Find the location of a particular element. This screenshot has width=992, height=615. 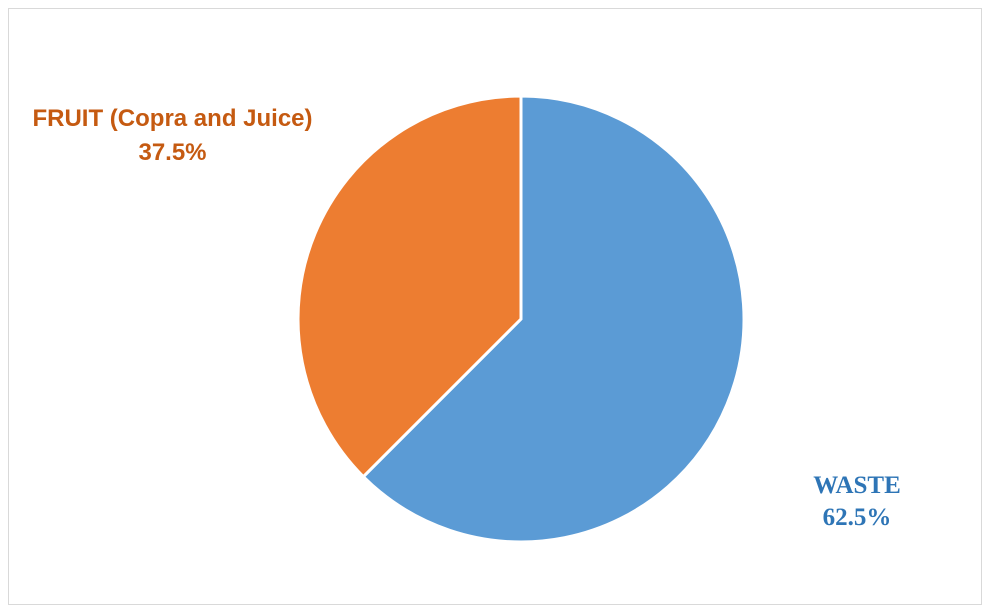

fruit-value-text: 37.5% is located at coordinates (172, 152).